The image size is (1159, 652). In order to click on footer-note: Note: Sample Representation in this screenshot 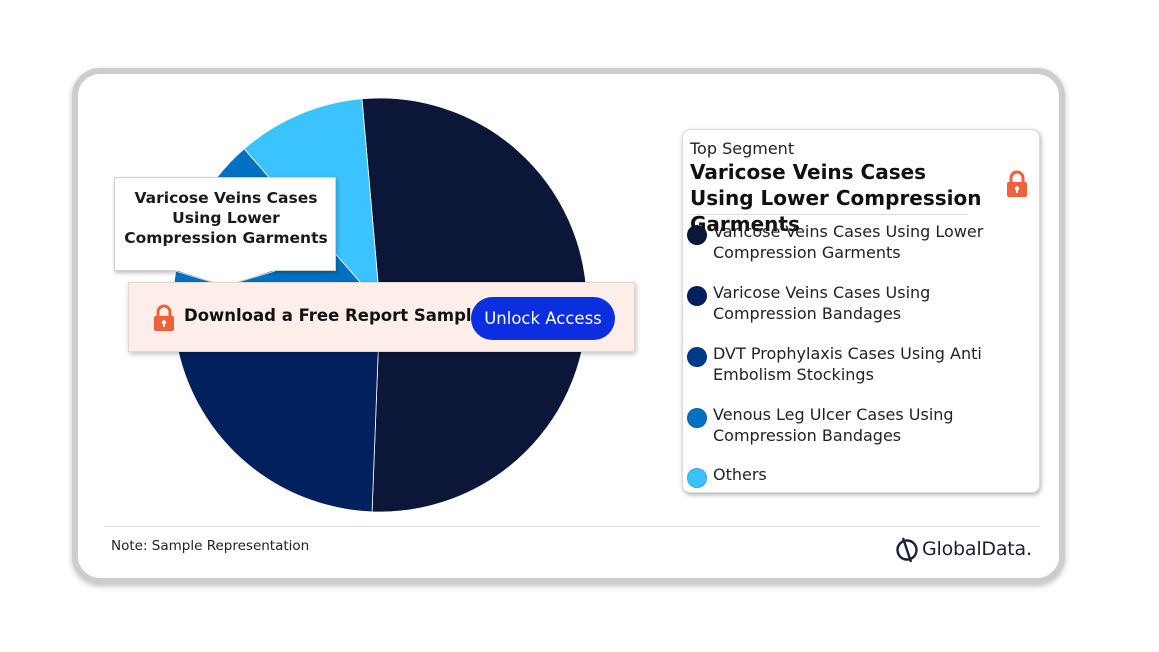, I will do `click(210, 546)`.